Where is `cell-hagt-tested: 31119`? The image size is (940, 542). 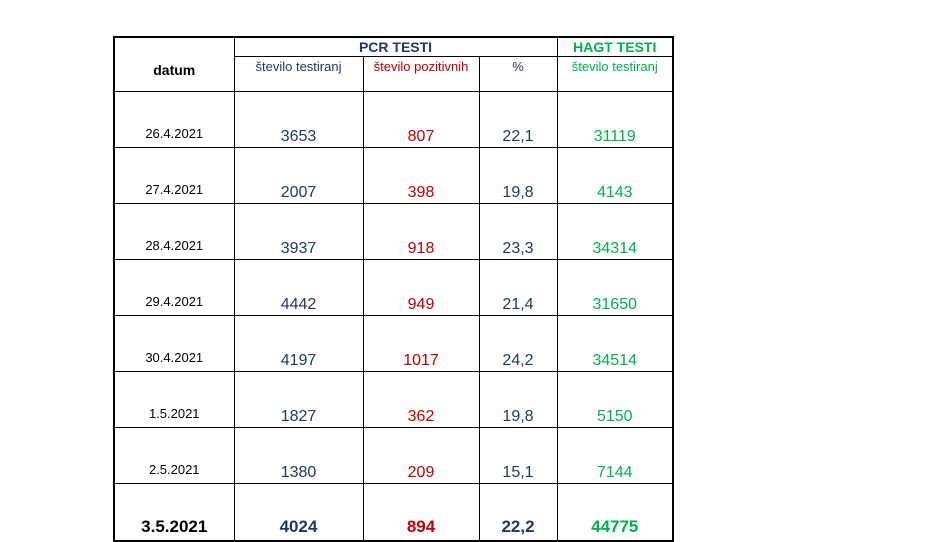
cell-hagt-tested: 31119 is located at coordinates (615, 119).